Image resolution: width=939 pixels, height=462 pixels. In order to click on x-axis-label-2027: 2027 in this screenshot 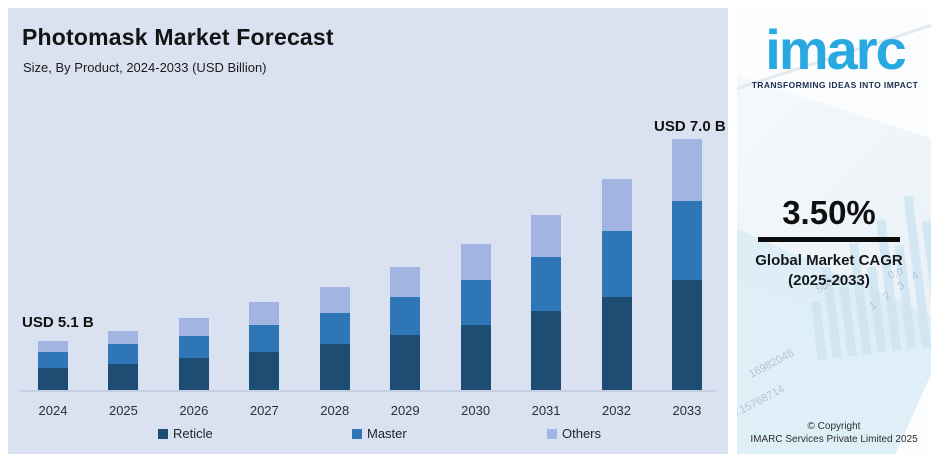, I will do `click(264, 410)`.